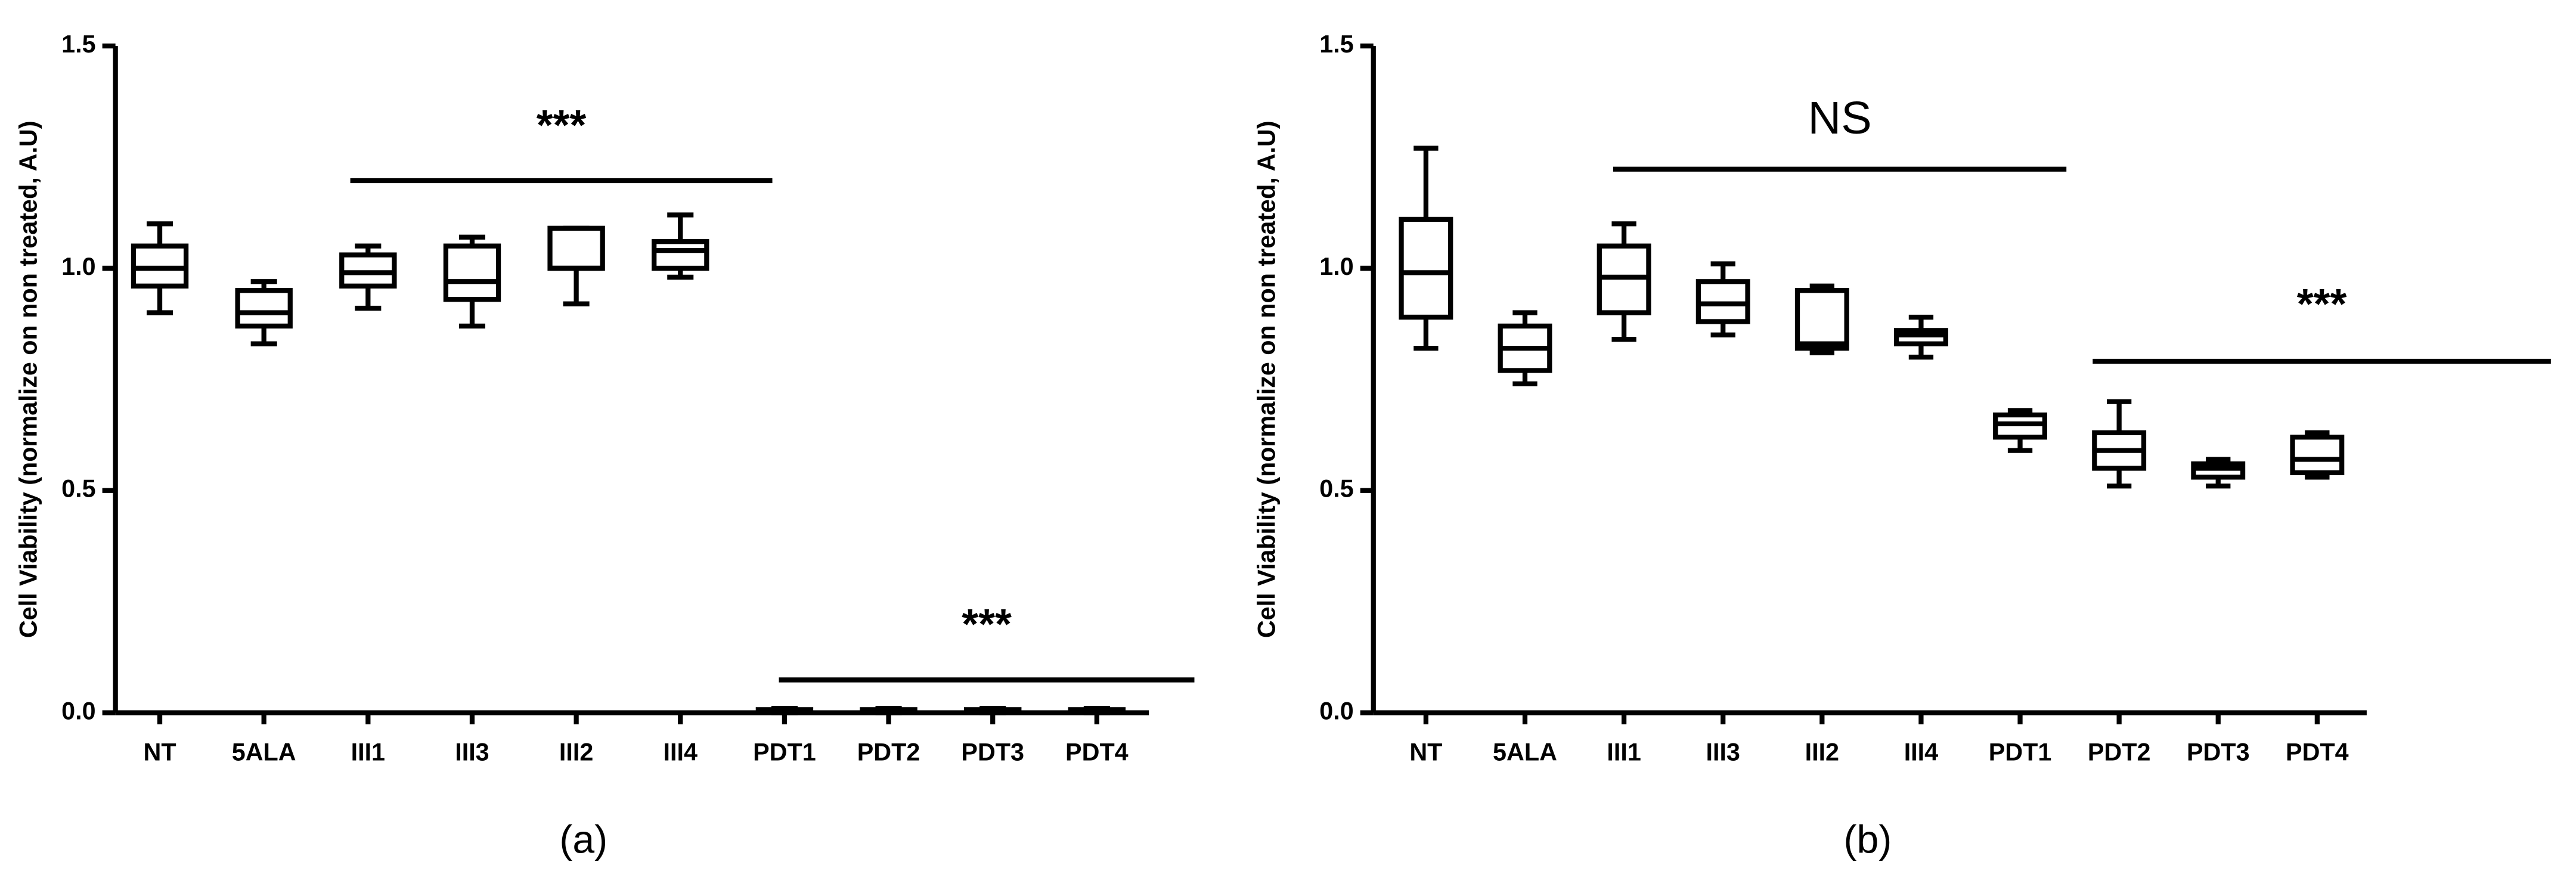 This screenshot has height=877, width=2576. Describe the element at coordinates (1840, 118) in the screenshot. I see `annotation: NS` at that location.